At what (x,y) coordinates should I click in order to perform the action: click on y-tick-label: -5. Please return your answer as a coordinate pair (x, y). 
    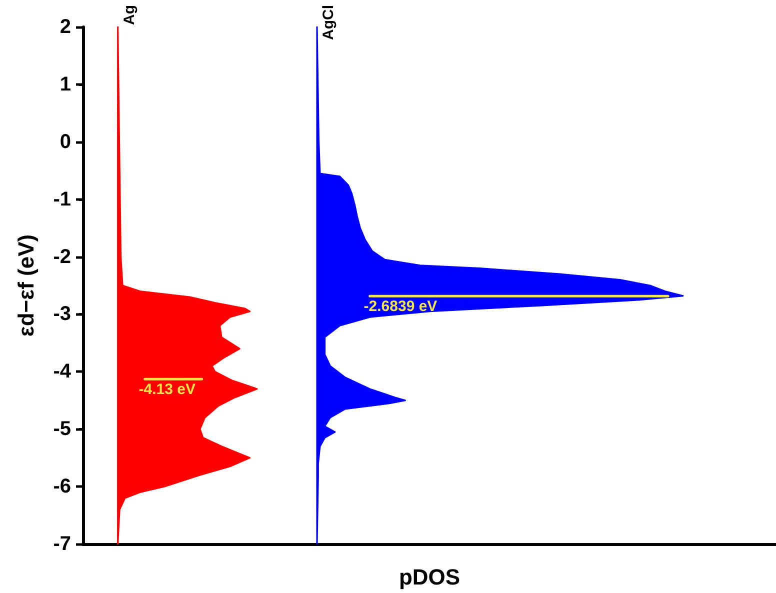
    Looking at the image, I should click on (62, 429).